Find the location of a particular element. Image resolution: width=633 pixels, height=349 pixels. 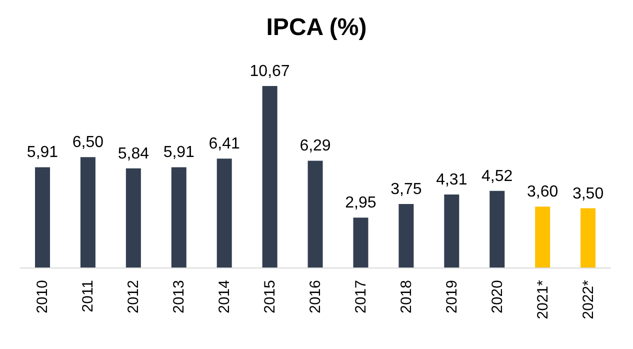

x-tick-label: 2015 is located at coordinates (270, 297).